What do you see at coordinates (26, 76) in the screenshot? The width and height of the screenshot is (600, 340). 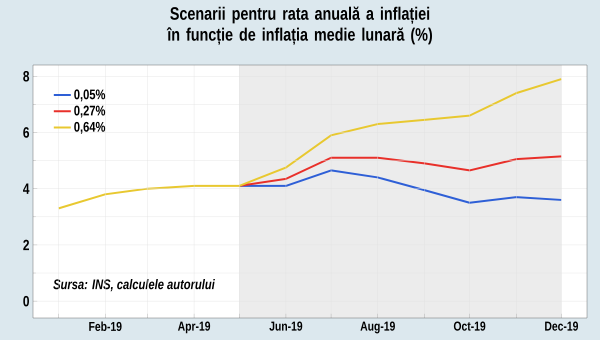 I see `y-tick-label: 8` at bounding box center [26, 76].